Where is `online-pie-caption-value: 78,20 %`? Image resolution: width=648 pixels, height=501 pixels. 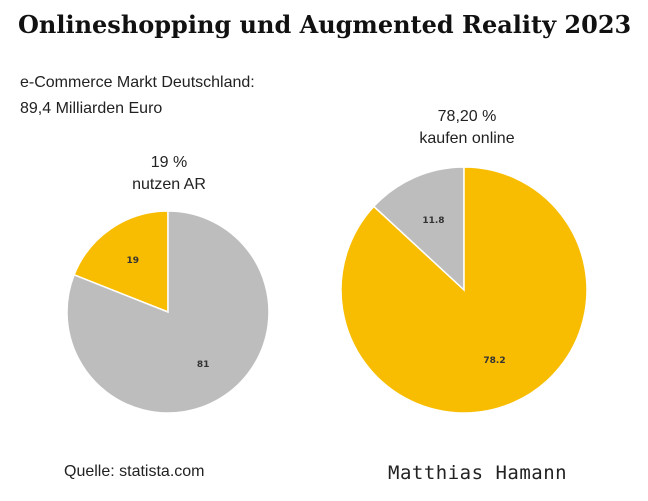 online-pie-caption-value: 78,20 % is located at coordinates (467, 116).